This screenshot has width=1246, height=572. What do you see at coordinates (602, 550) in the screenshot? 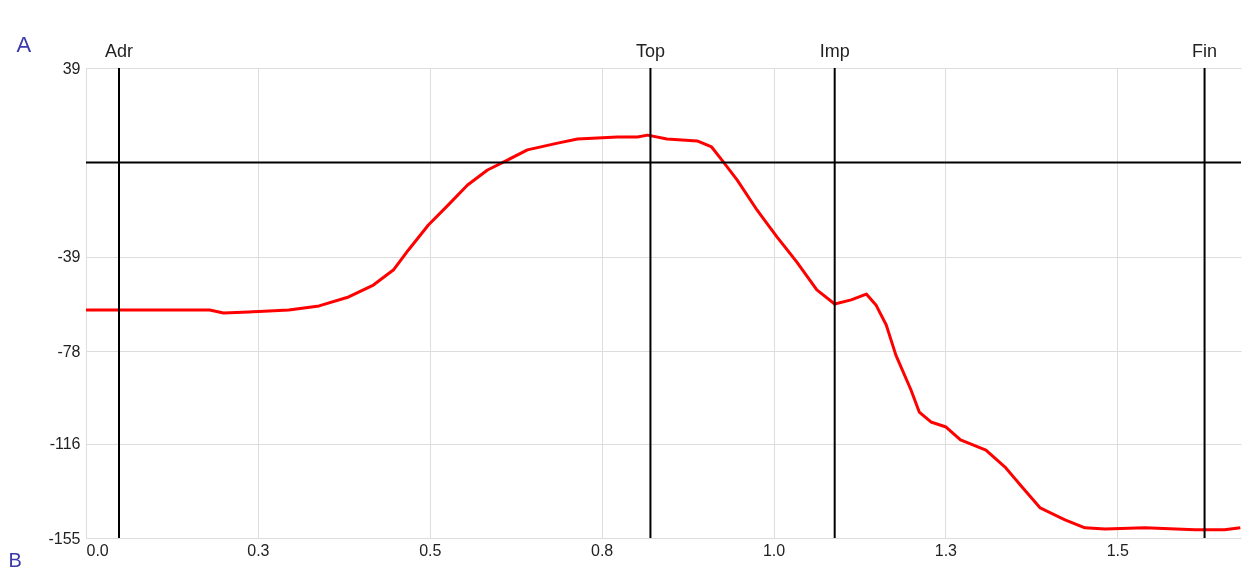
I see `x-tick-label: 0.8` at bounding box center [602, 550].